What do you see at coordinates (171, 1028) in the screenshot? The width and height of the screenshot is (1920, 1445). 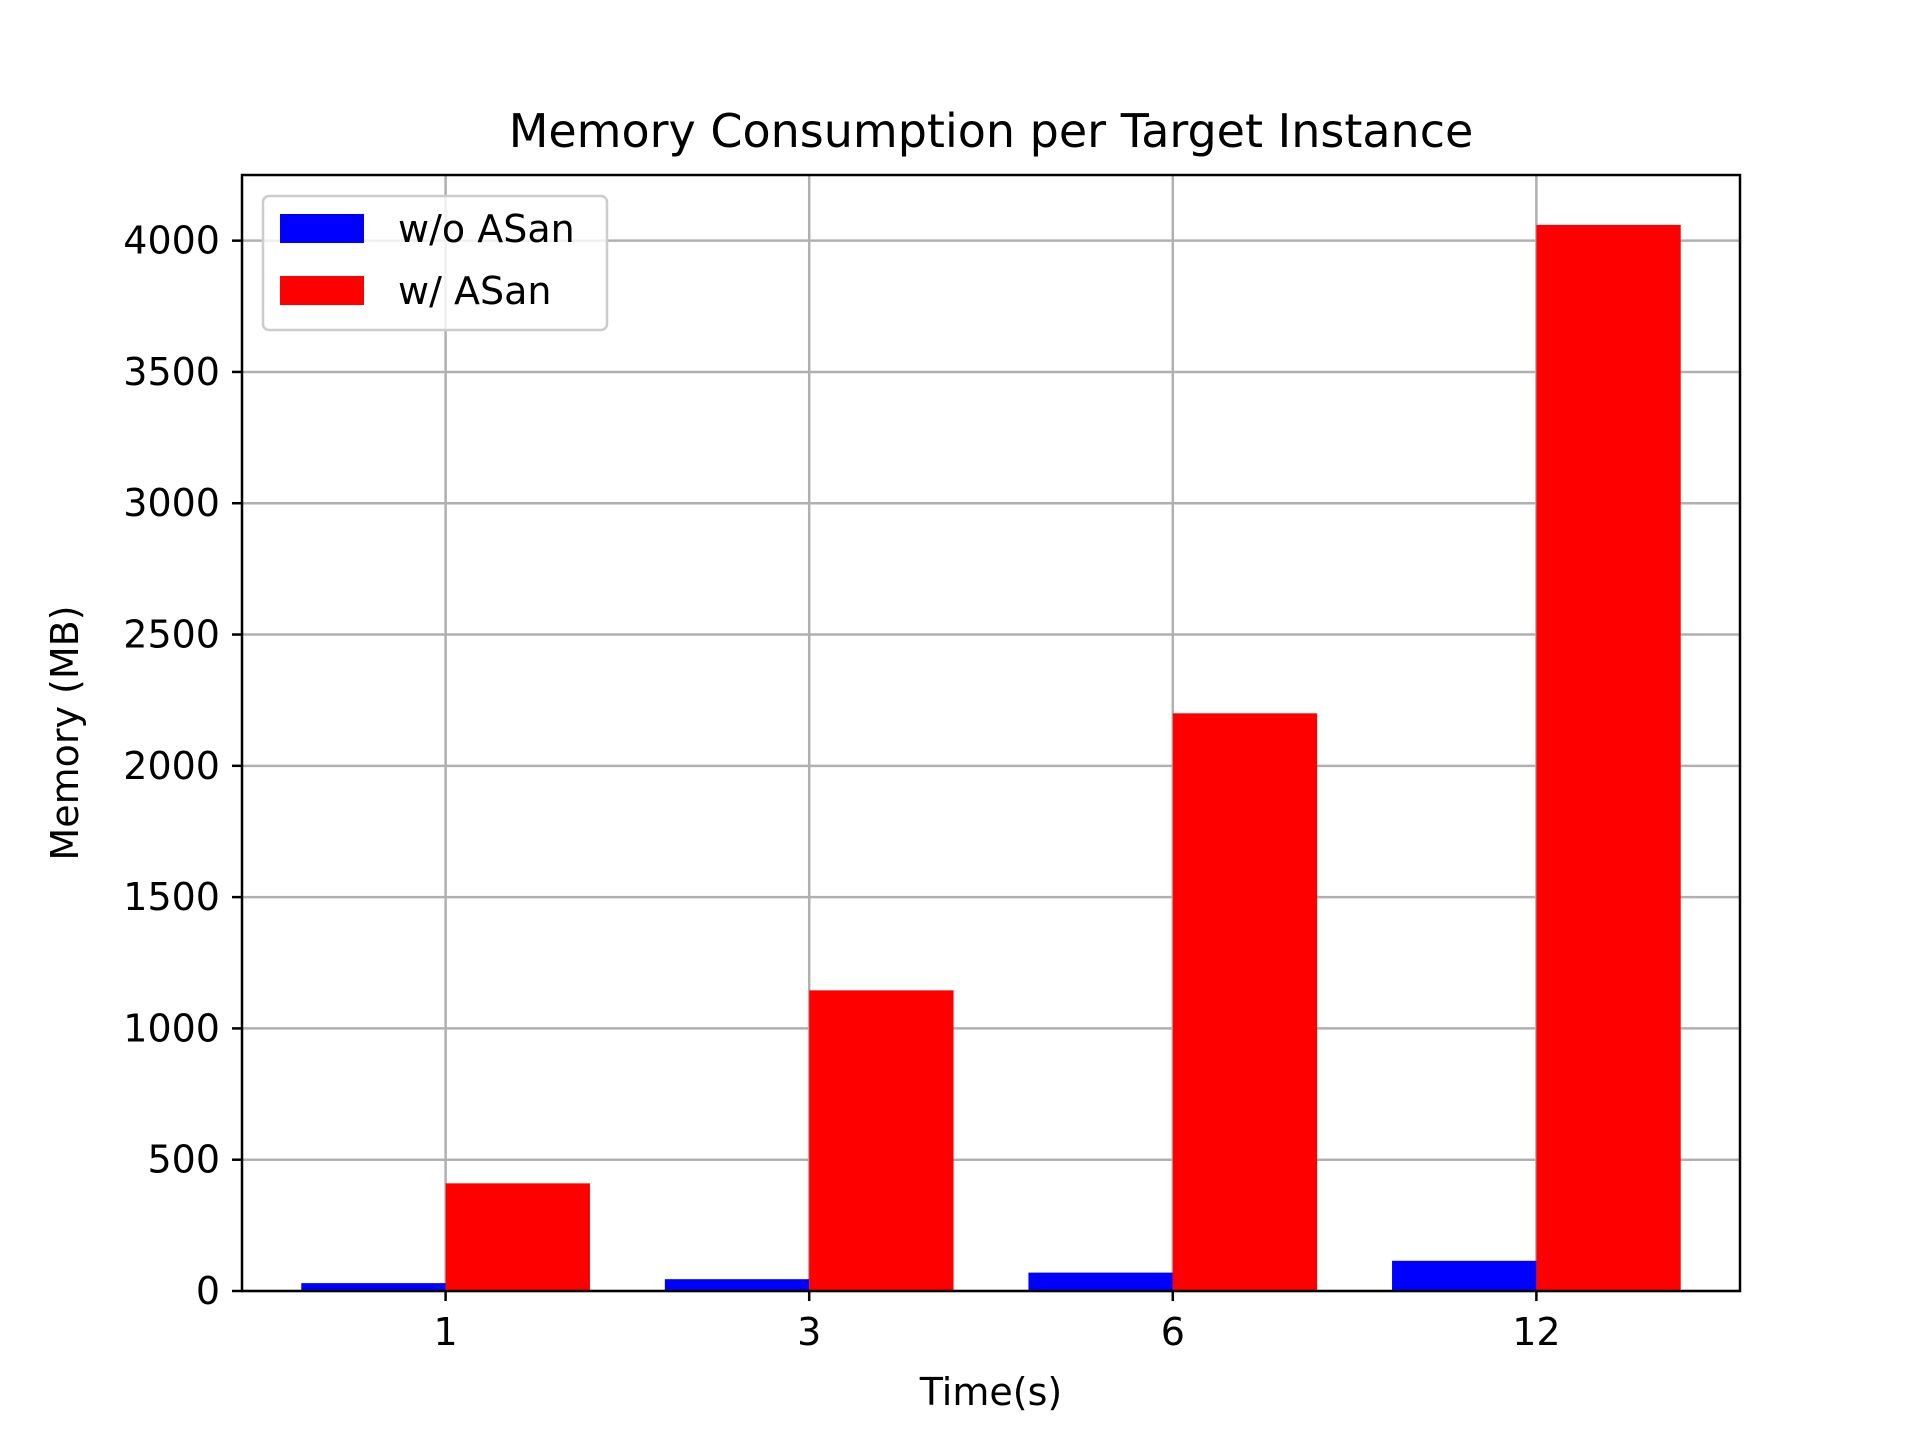 I see `y-tick-label: 1000` at bounding box center [171, 1028].